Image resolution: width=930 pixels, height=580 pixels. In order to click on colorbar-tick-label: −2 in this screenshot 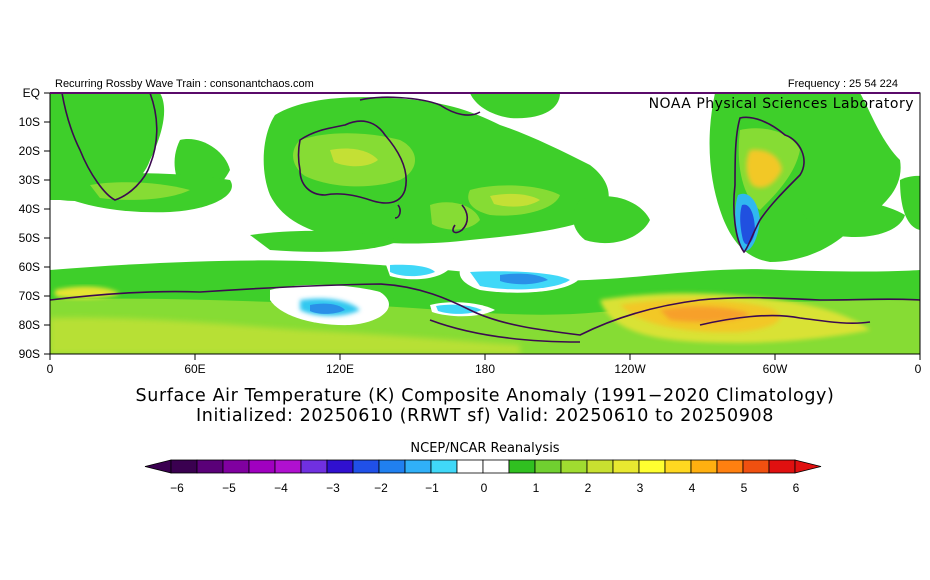, I will do `click(381, 488)`.